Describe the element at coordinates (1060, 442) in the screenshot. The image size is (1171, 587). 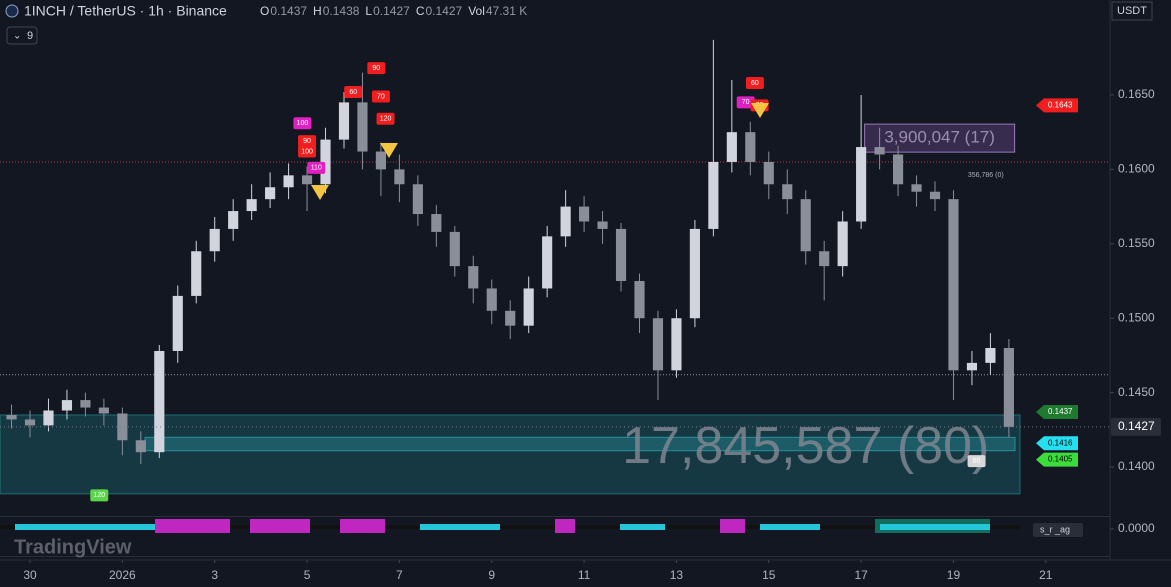
I see `price-tag-label: 0.1416` at that location.